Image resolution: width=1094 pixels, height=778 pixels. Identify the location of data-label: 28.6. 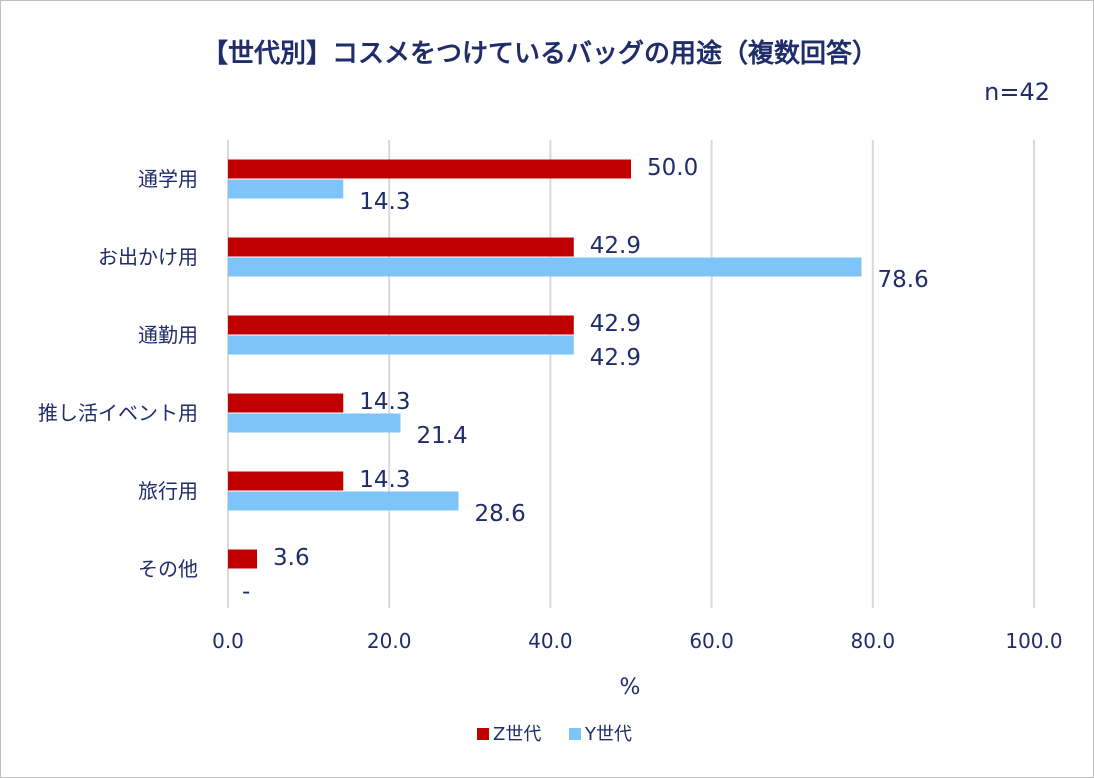
(500, 514).